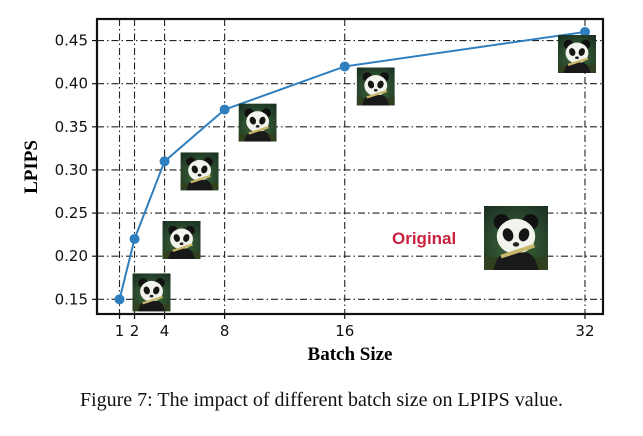 Image resolution: width=643 pixels, height=436 pixels. Describe the element at coordinates (71, 256) in the screenshot. I see `y-tick-label: 0.20` at that location.